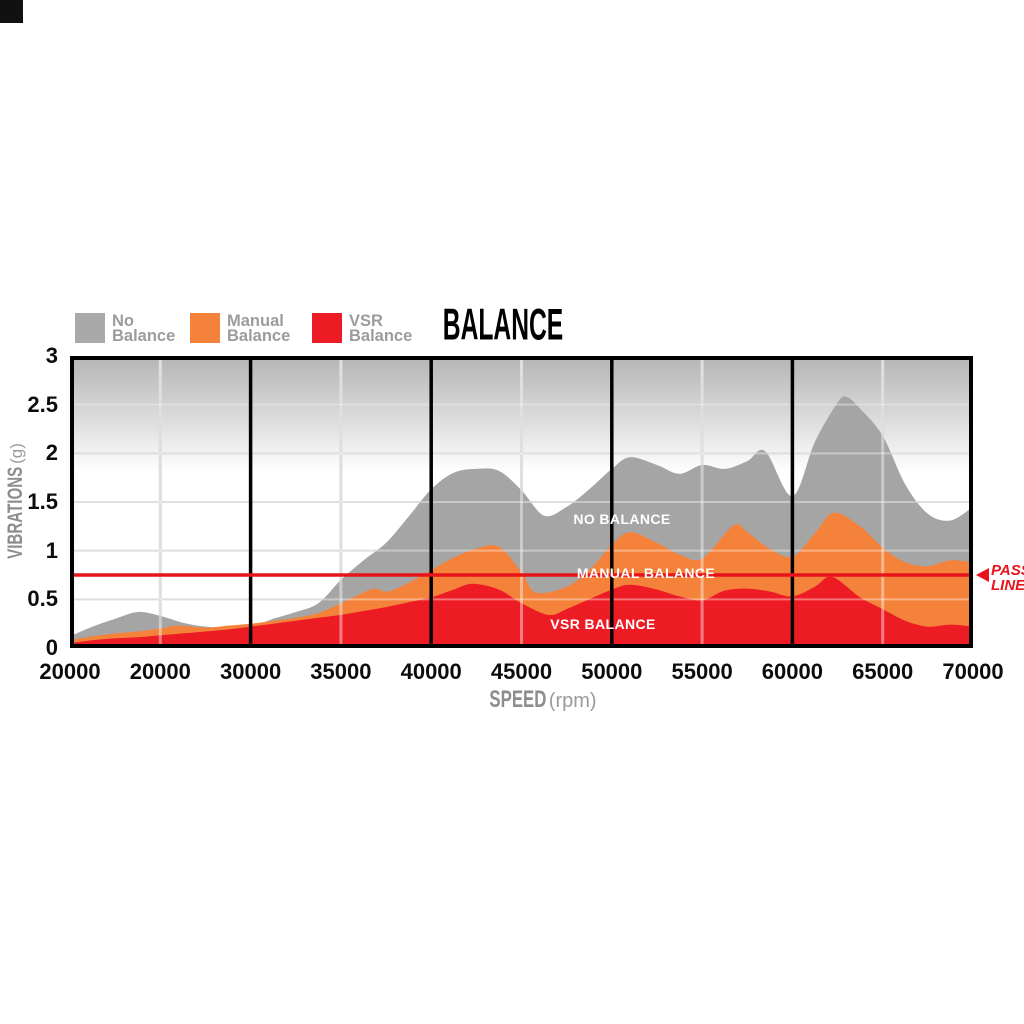  I want to click on x-tick-label: 35000, so click(341, 671).